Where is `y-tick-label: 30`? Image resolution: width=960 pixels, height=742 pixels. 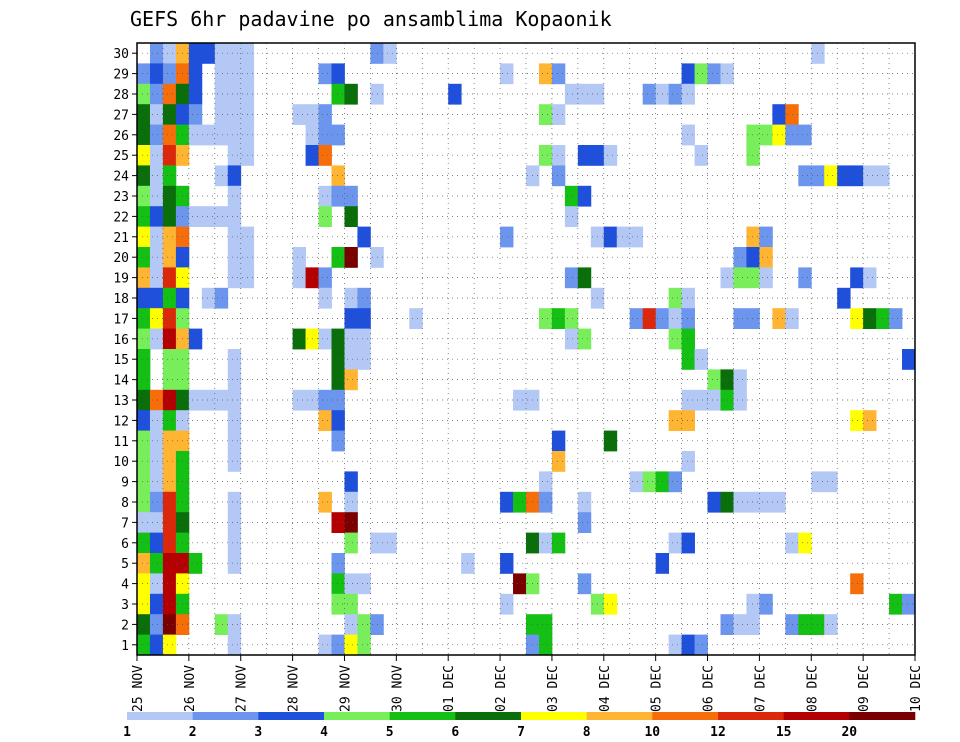 y-tick-label: 30 is located at coordinates (121, 54).